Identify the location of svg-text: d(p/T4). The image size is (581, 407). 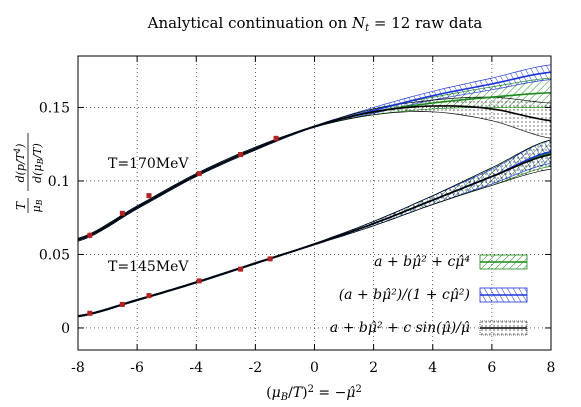
(20, 163).